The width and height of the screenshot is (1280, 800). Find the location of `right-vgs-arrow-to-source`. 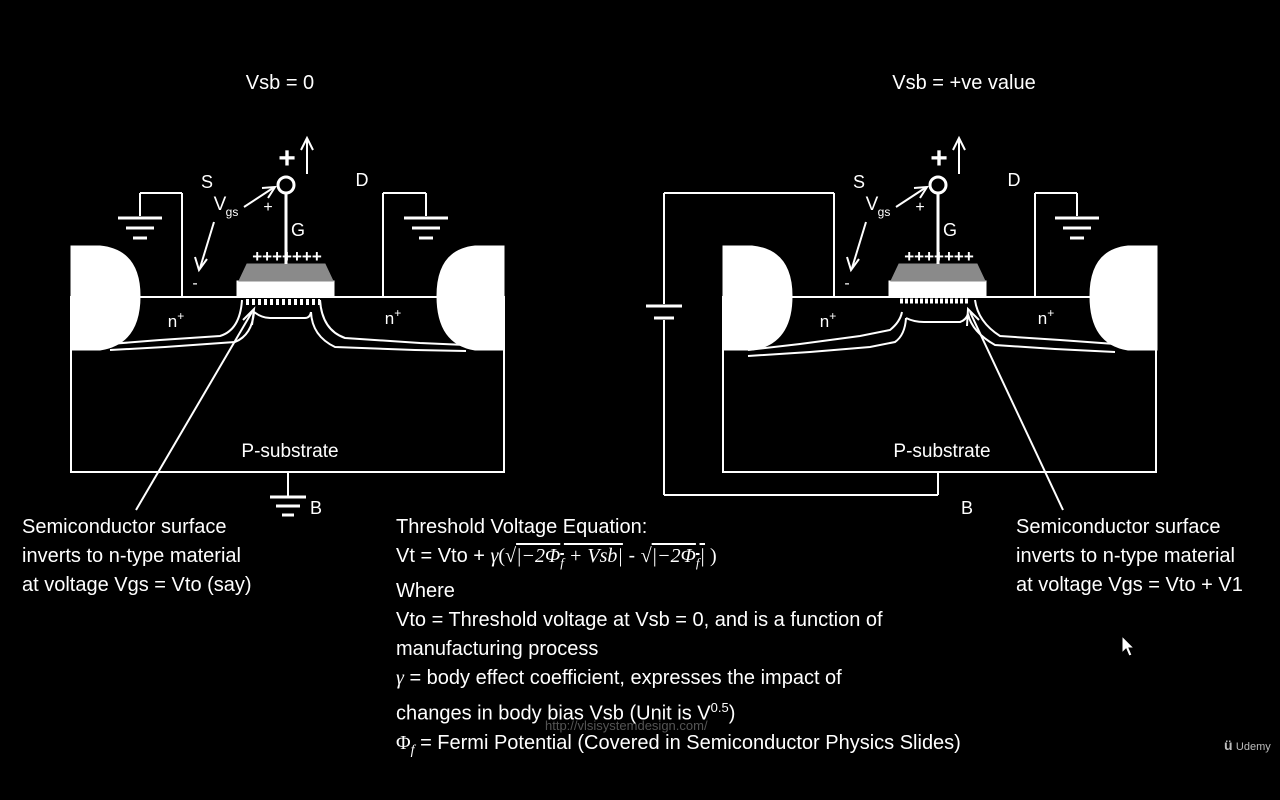

right-vgs-arrow-to-source is located at coordinates (859, 245).